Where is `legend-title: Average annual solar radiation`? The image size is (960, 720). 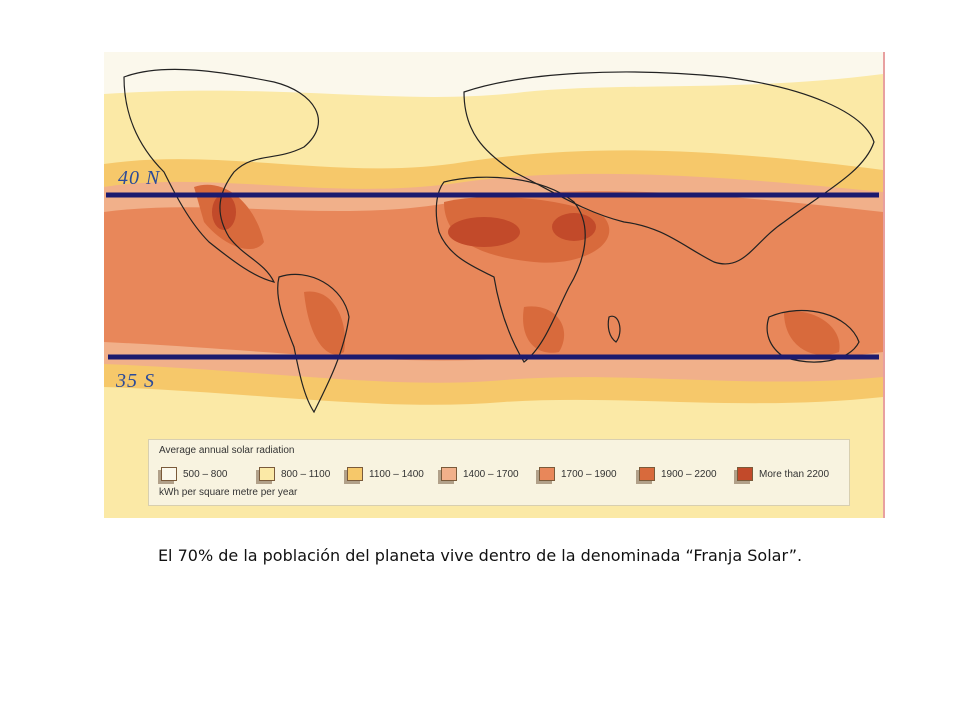
legend-title: Average annual solar radiation is located at coordinates (227, 450).